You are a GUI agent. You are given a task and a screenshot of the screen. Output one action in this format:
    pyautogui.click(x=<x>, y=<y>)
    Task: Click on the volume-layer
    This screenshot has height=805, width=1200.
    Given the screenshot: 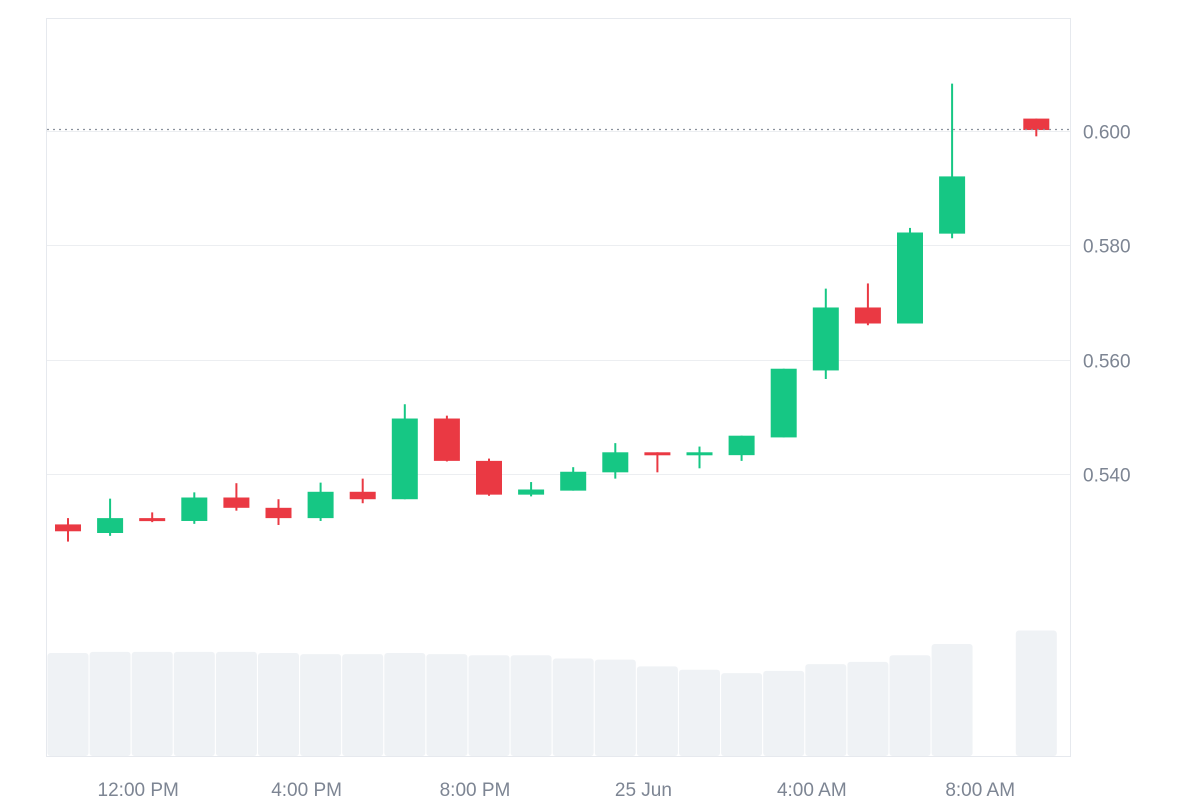 What is the action you would take?
    pyautogui.click(x=552, y=693)
    